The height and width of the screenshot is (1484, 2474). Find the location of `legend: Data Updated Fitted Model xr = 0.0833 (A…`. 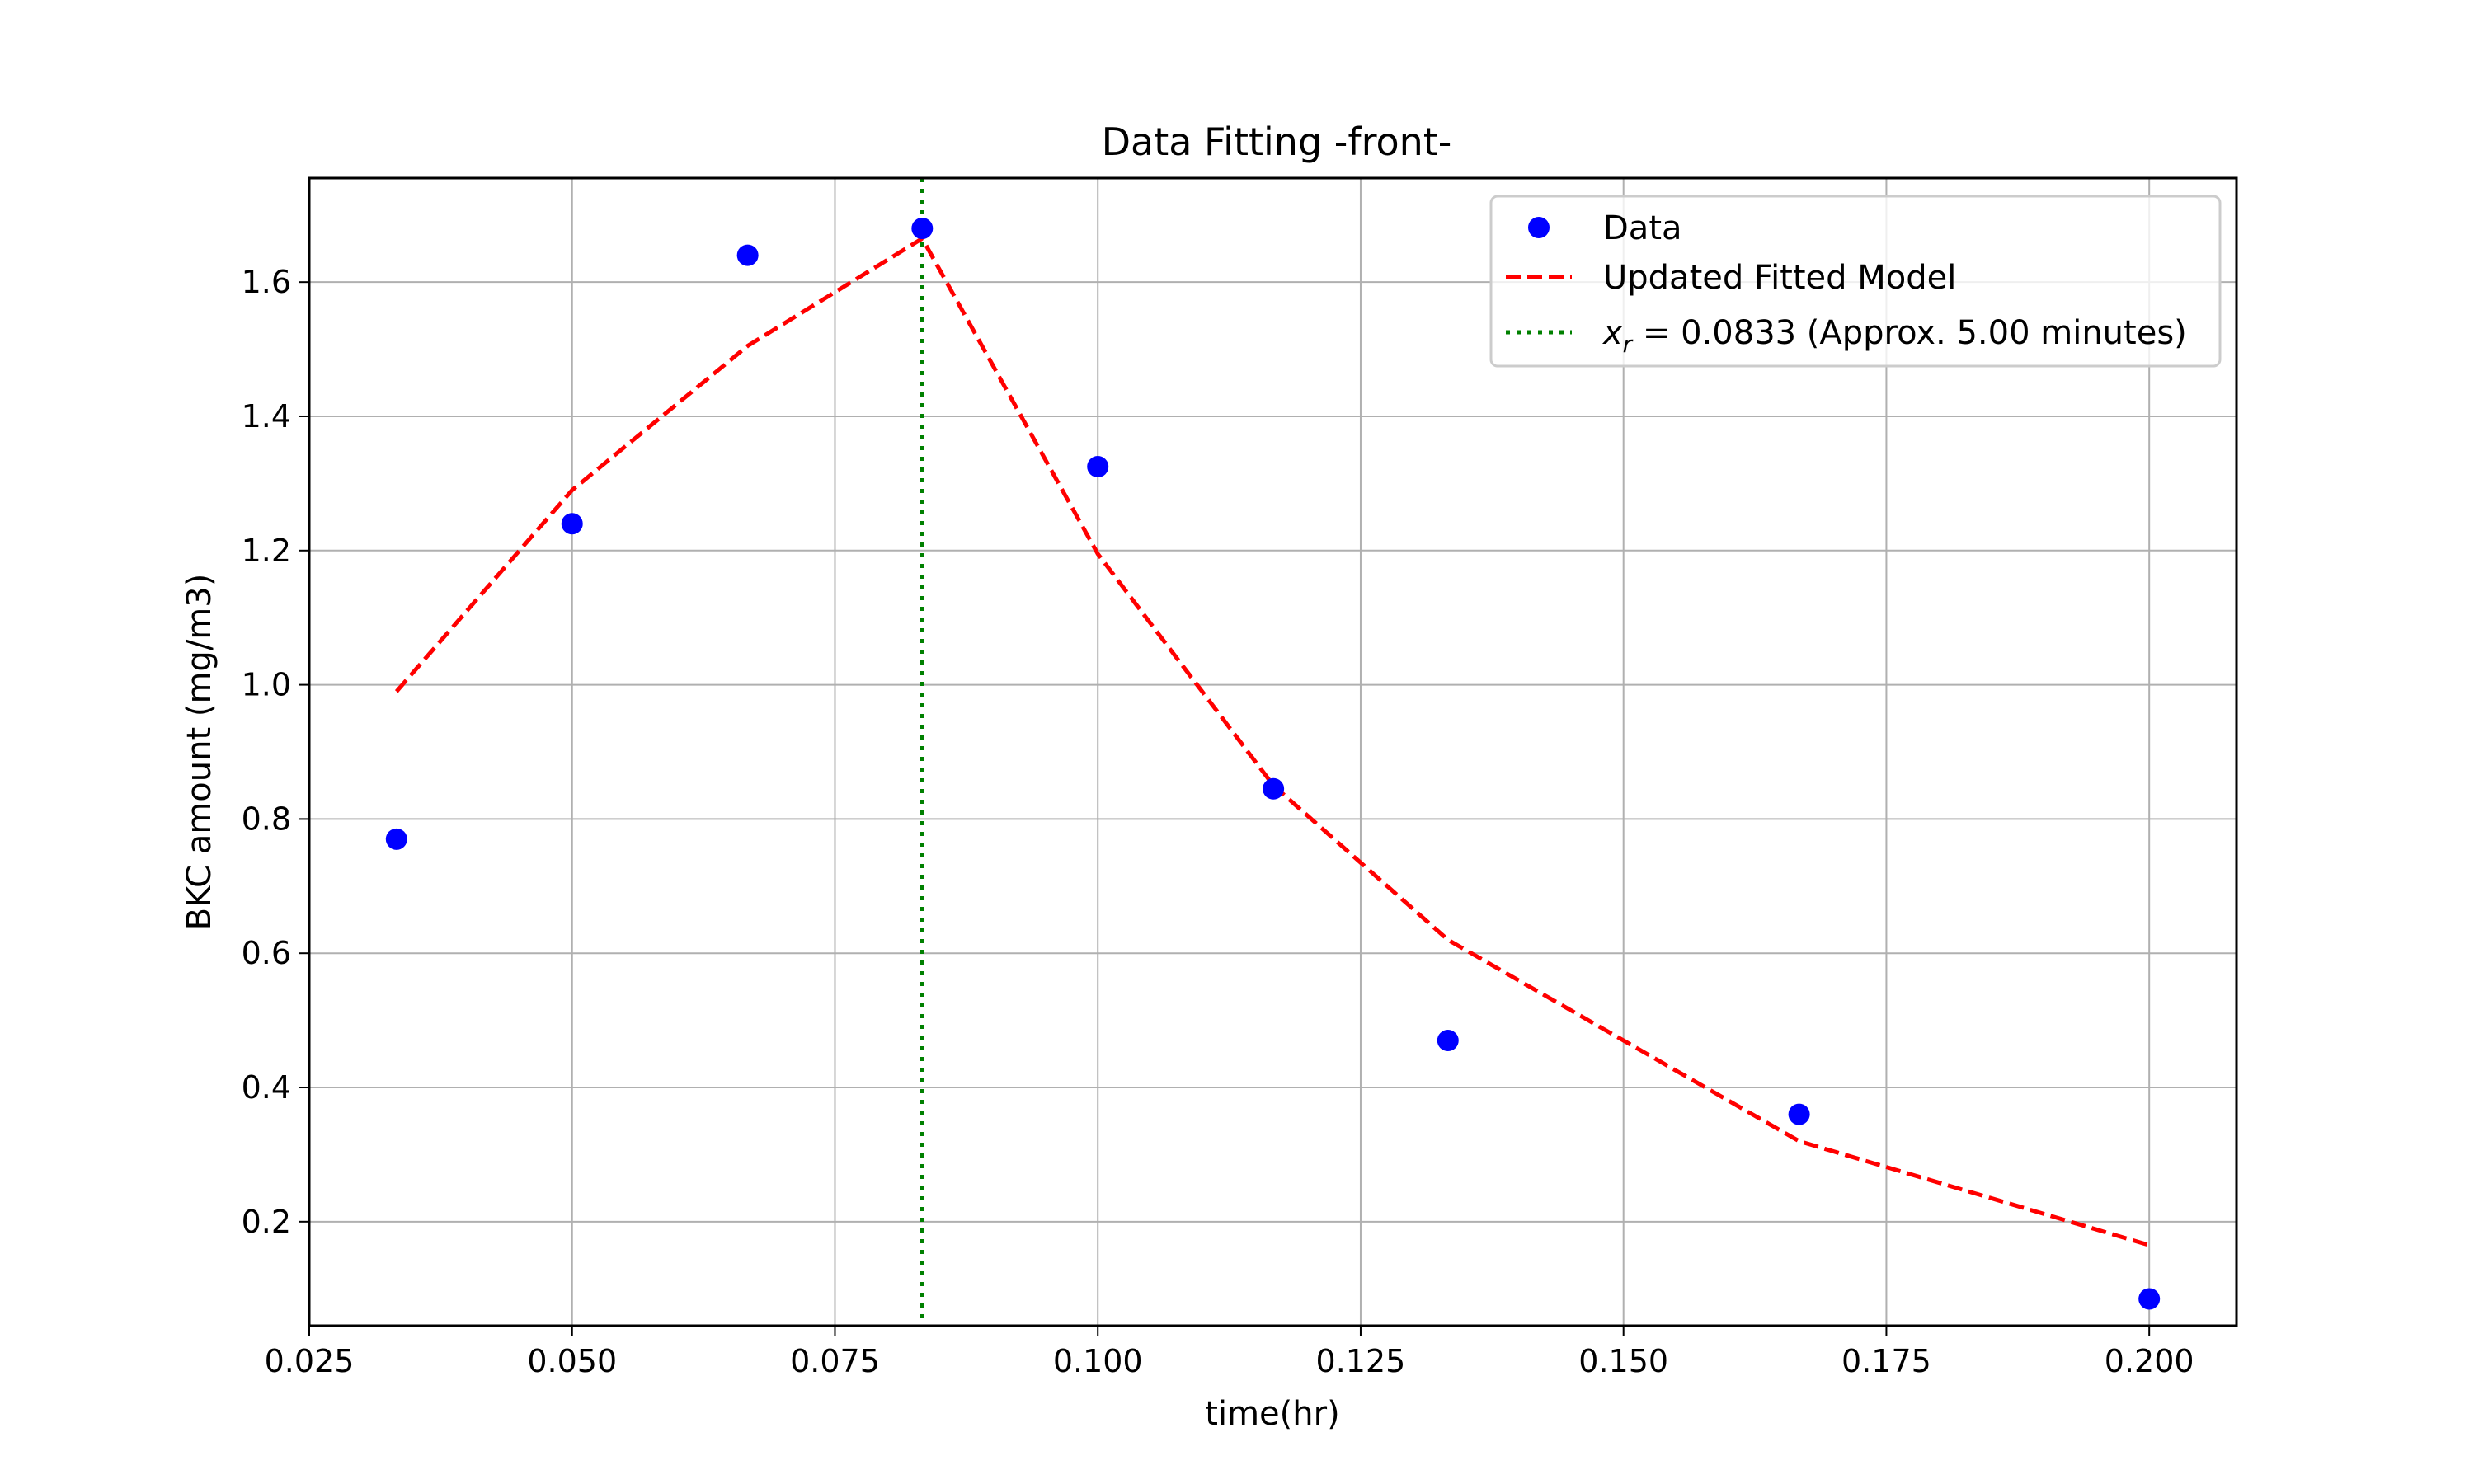

legend: Data Updated Fitted Model xr = 0.0833 (A… is located at coordinates (1855, 281).